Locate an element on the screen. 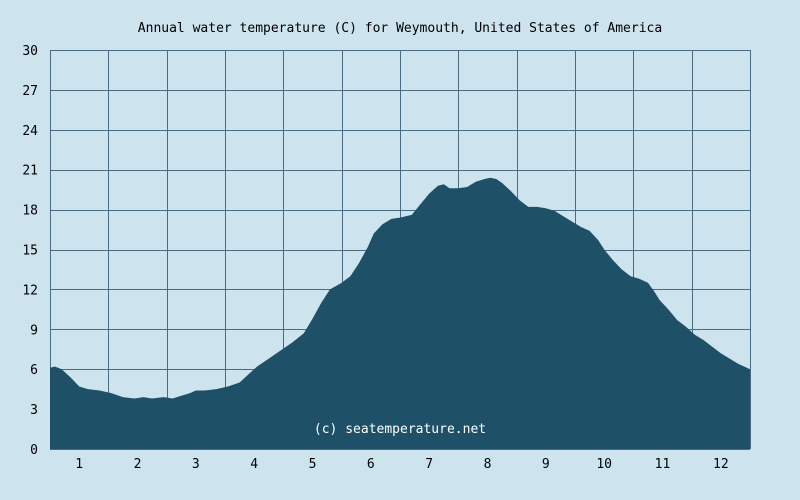 The height and width of the screenshot is (500, 800). x-tick-label: 8 is located at coordinates (488, 464).